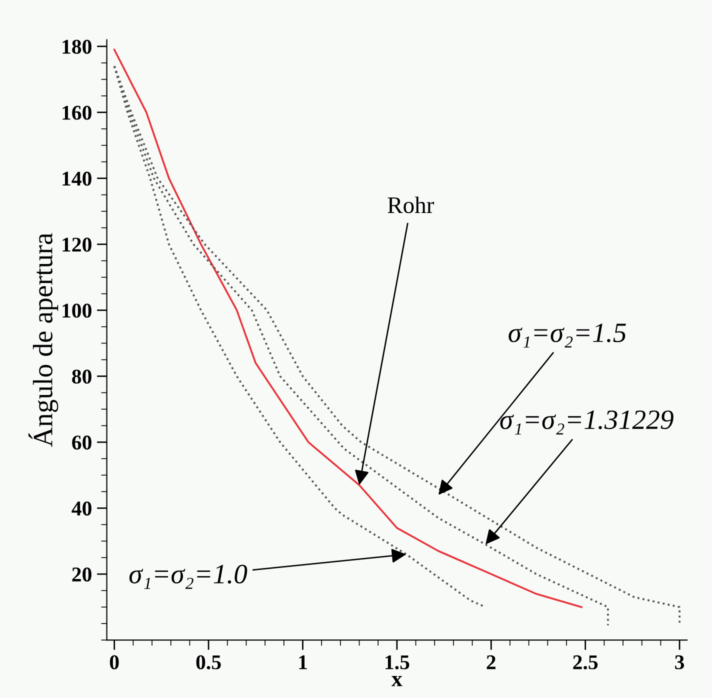 This screenshot has height=698, width=712. I want to click on y-tick-label: 20, so click(82, 574).